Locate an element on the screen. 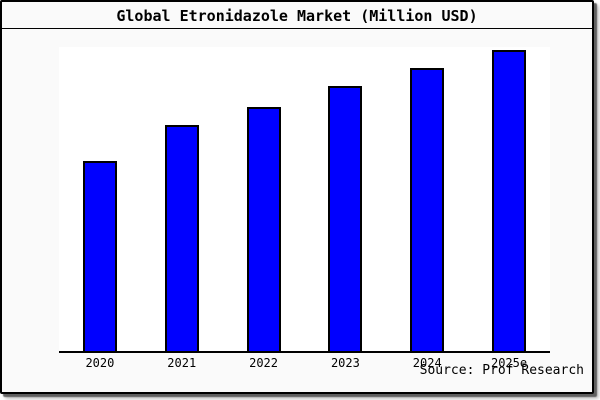 The image size is (600, 400). bar-2024 is located at coordinates (427, 209).